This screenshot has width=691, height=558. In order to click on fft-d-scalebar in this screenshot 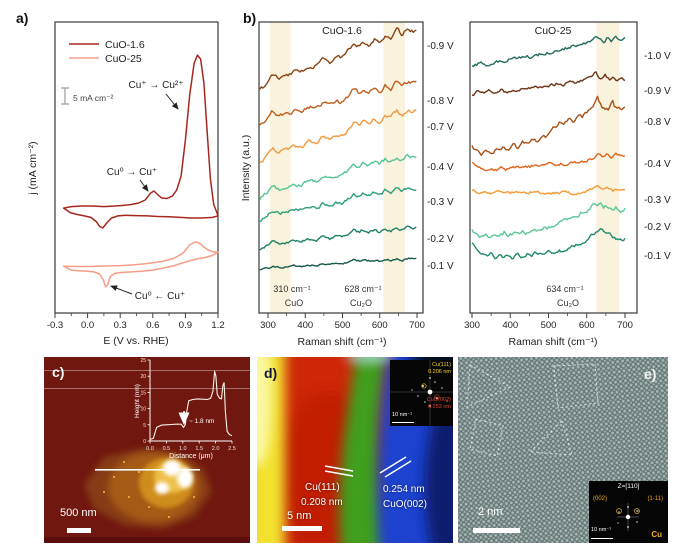, I will do `click(403, 422)`.